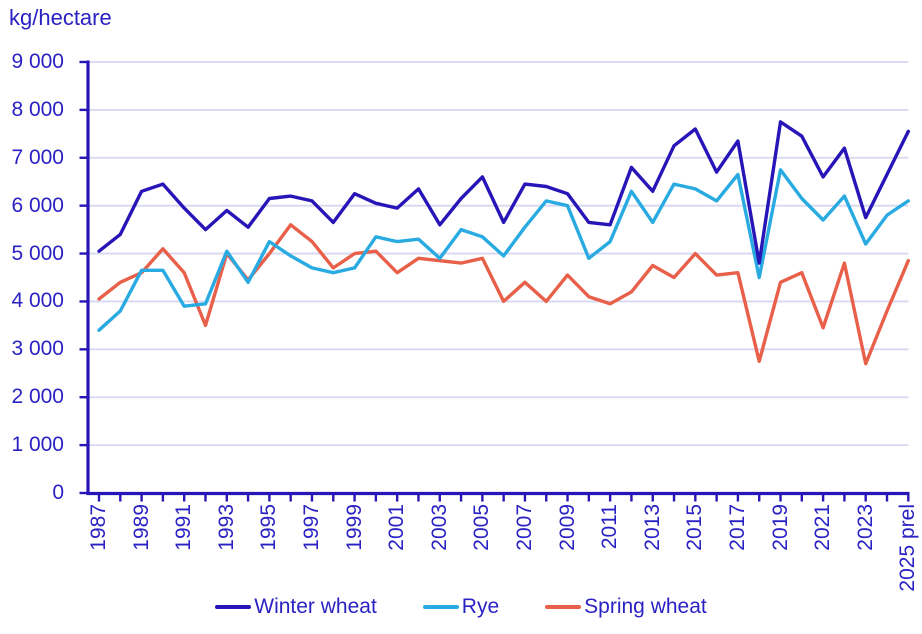 This screenshot has width=922, height=634. What do you see at coordinates (480, 606) in the screenshot?
I see `legend-label-rye: Rye` at bounding box center [480, 606].